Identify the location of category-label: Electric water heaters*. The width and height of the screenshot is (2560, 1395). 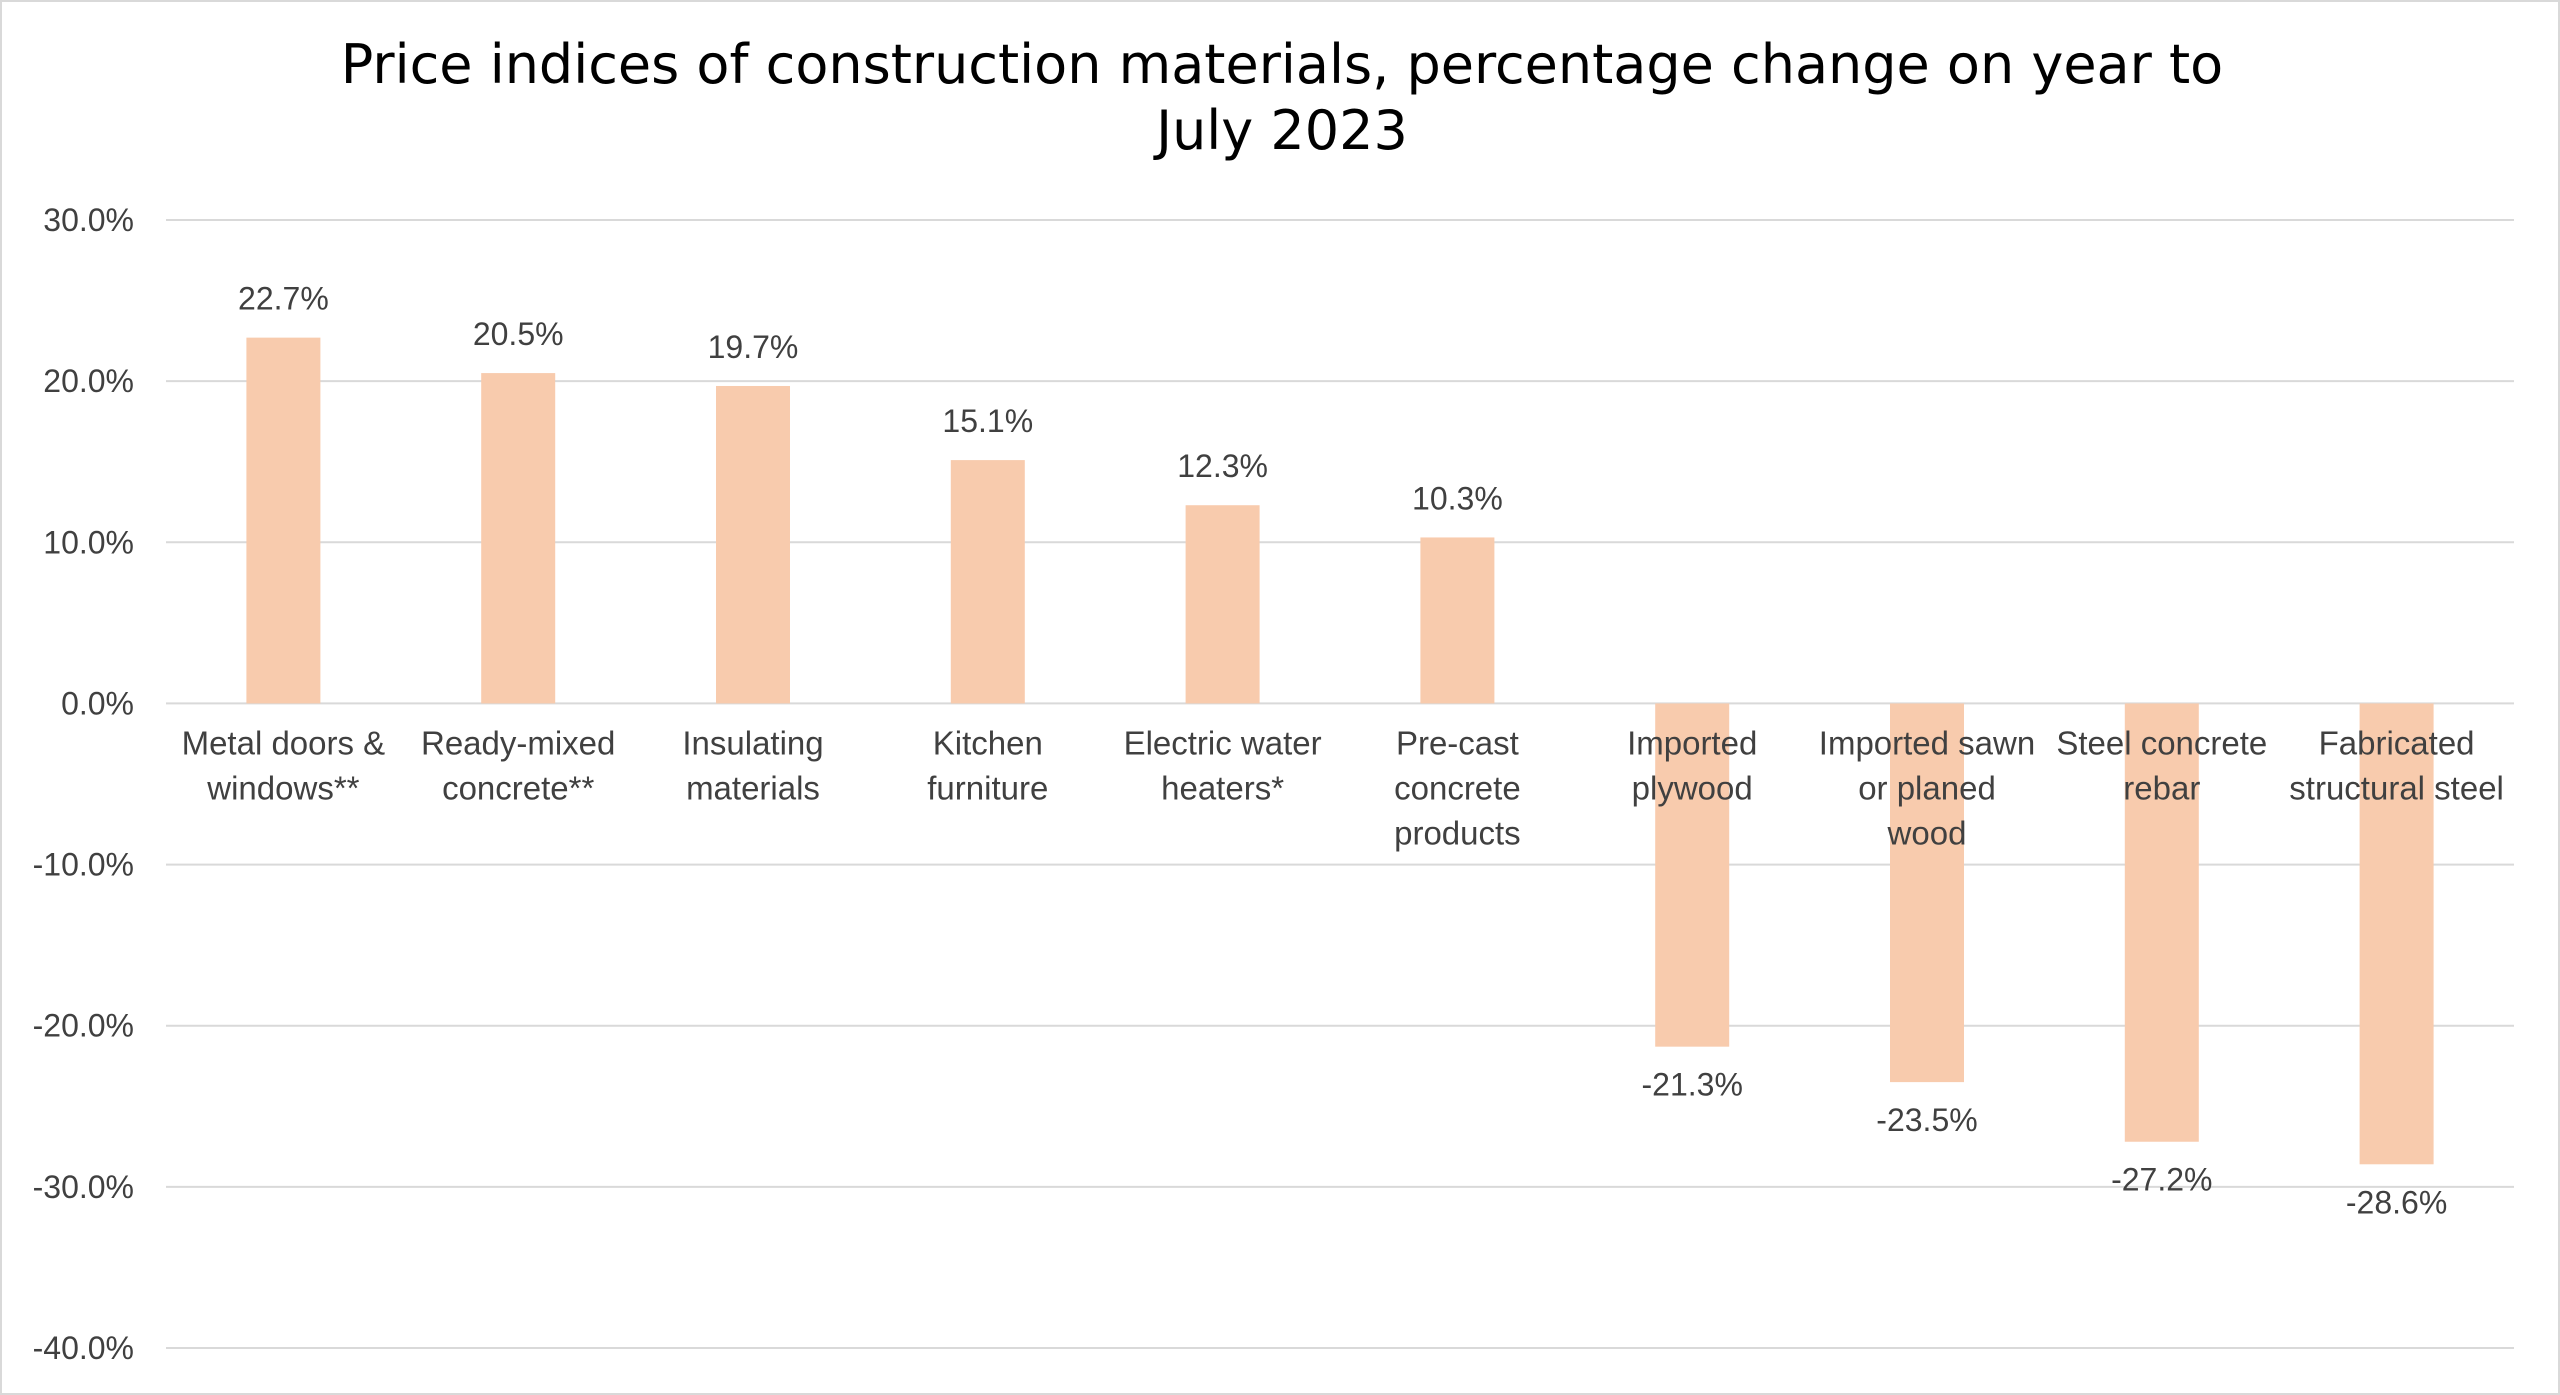
(1223, 765).